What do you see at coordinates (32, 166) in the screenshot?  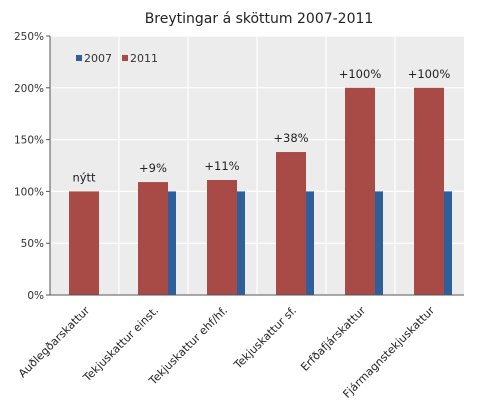 I see `y-axis-ticks: 0% 50% 100% 150% 200% 250%` at bounding box center [32, 166].